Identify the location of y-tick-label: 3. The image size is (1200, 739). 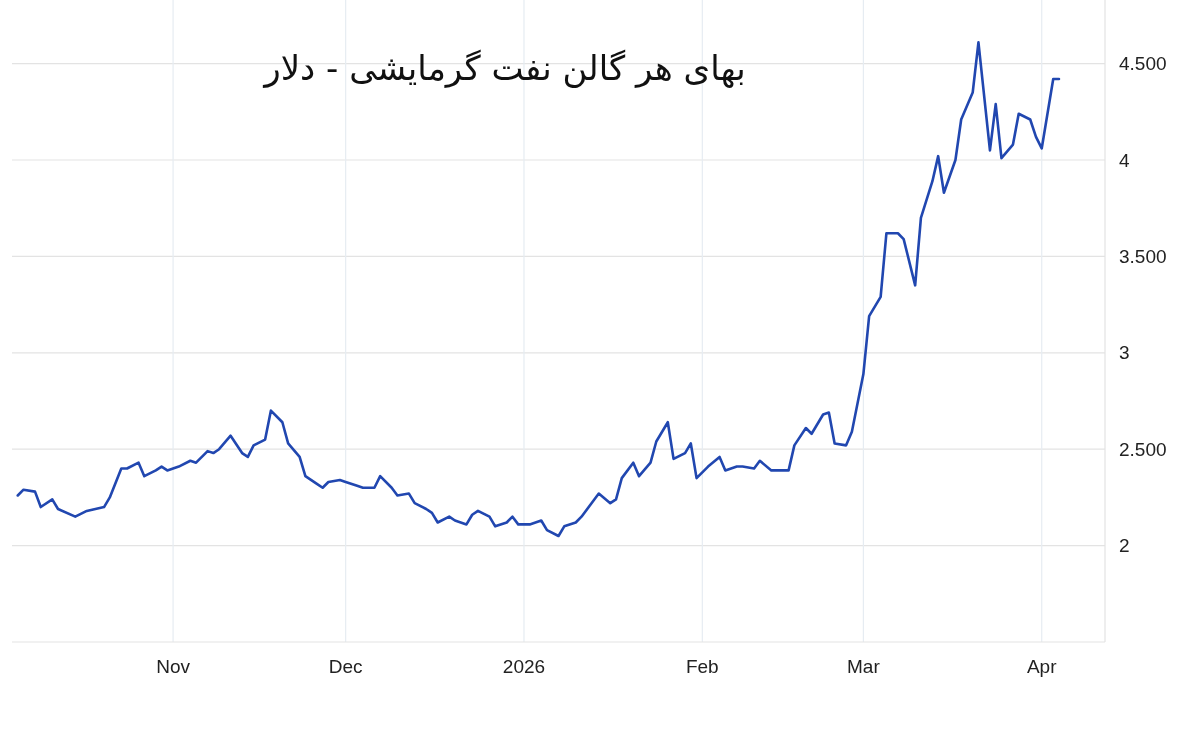
(1124, 353).